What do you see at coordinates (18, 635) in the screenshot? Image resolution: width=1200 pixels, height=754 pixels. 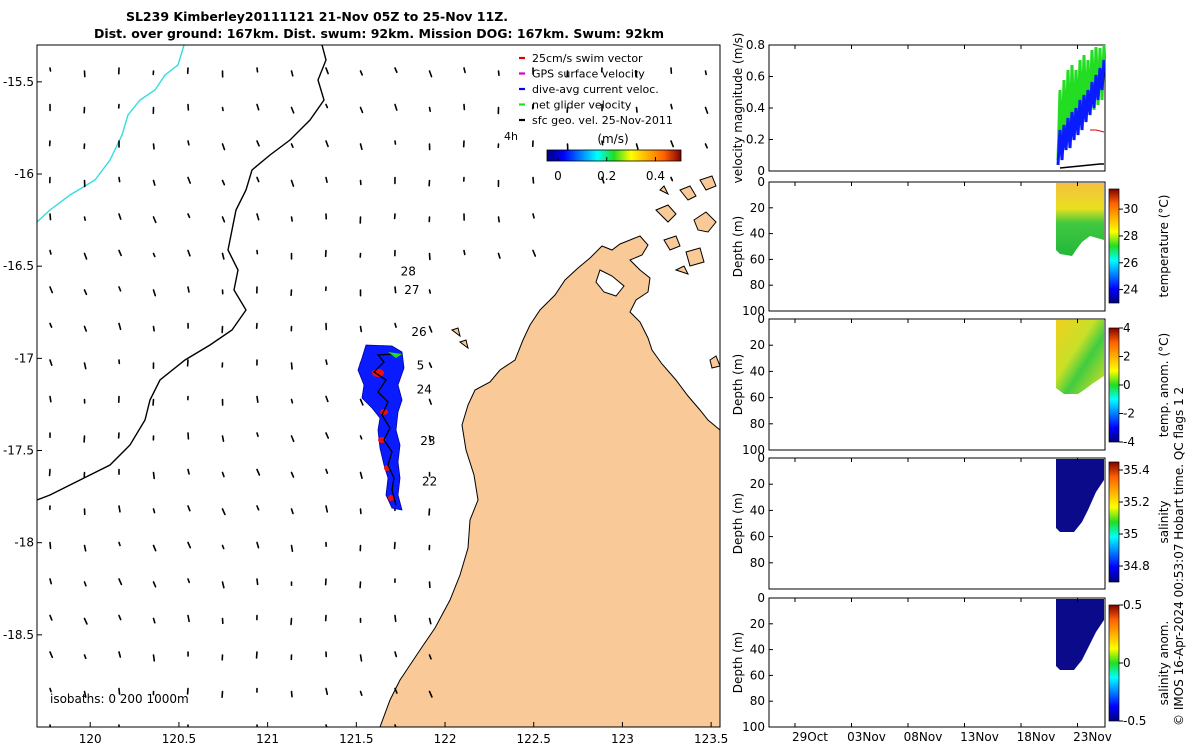 I see `map-y-tick-label: -18.5` at bounding box center [18, 635].